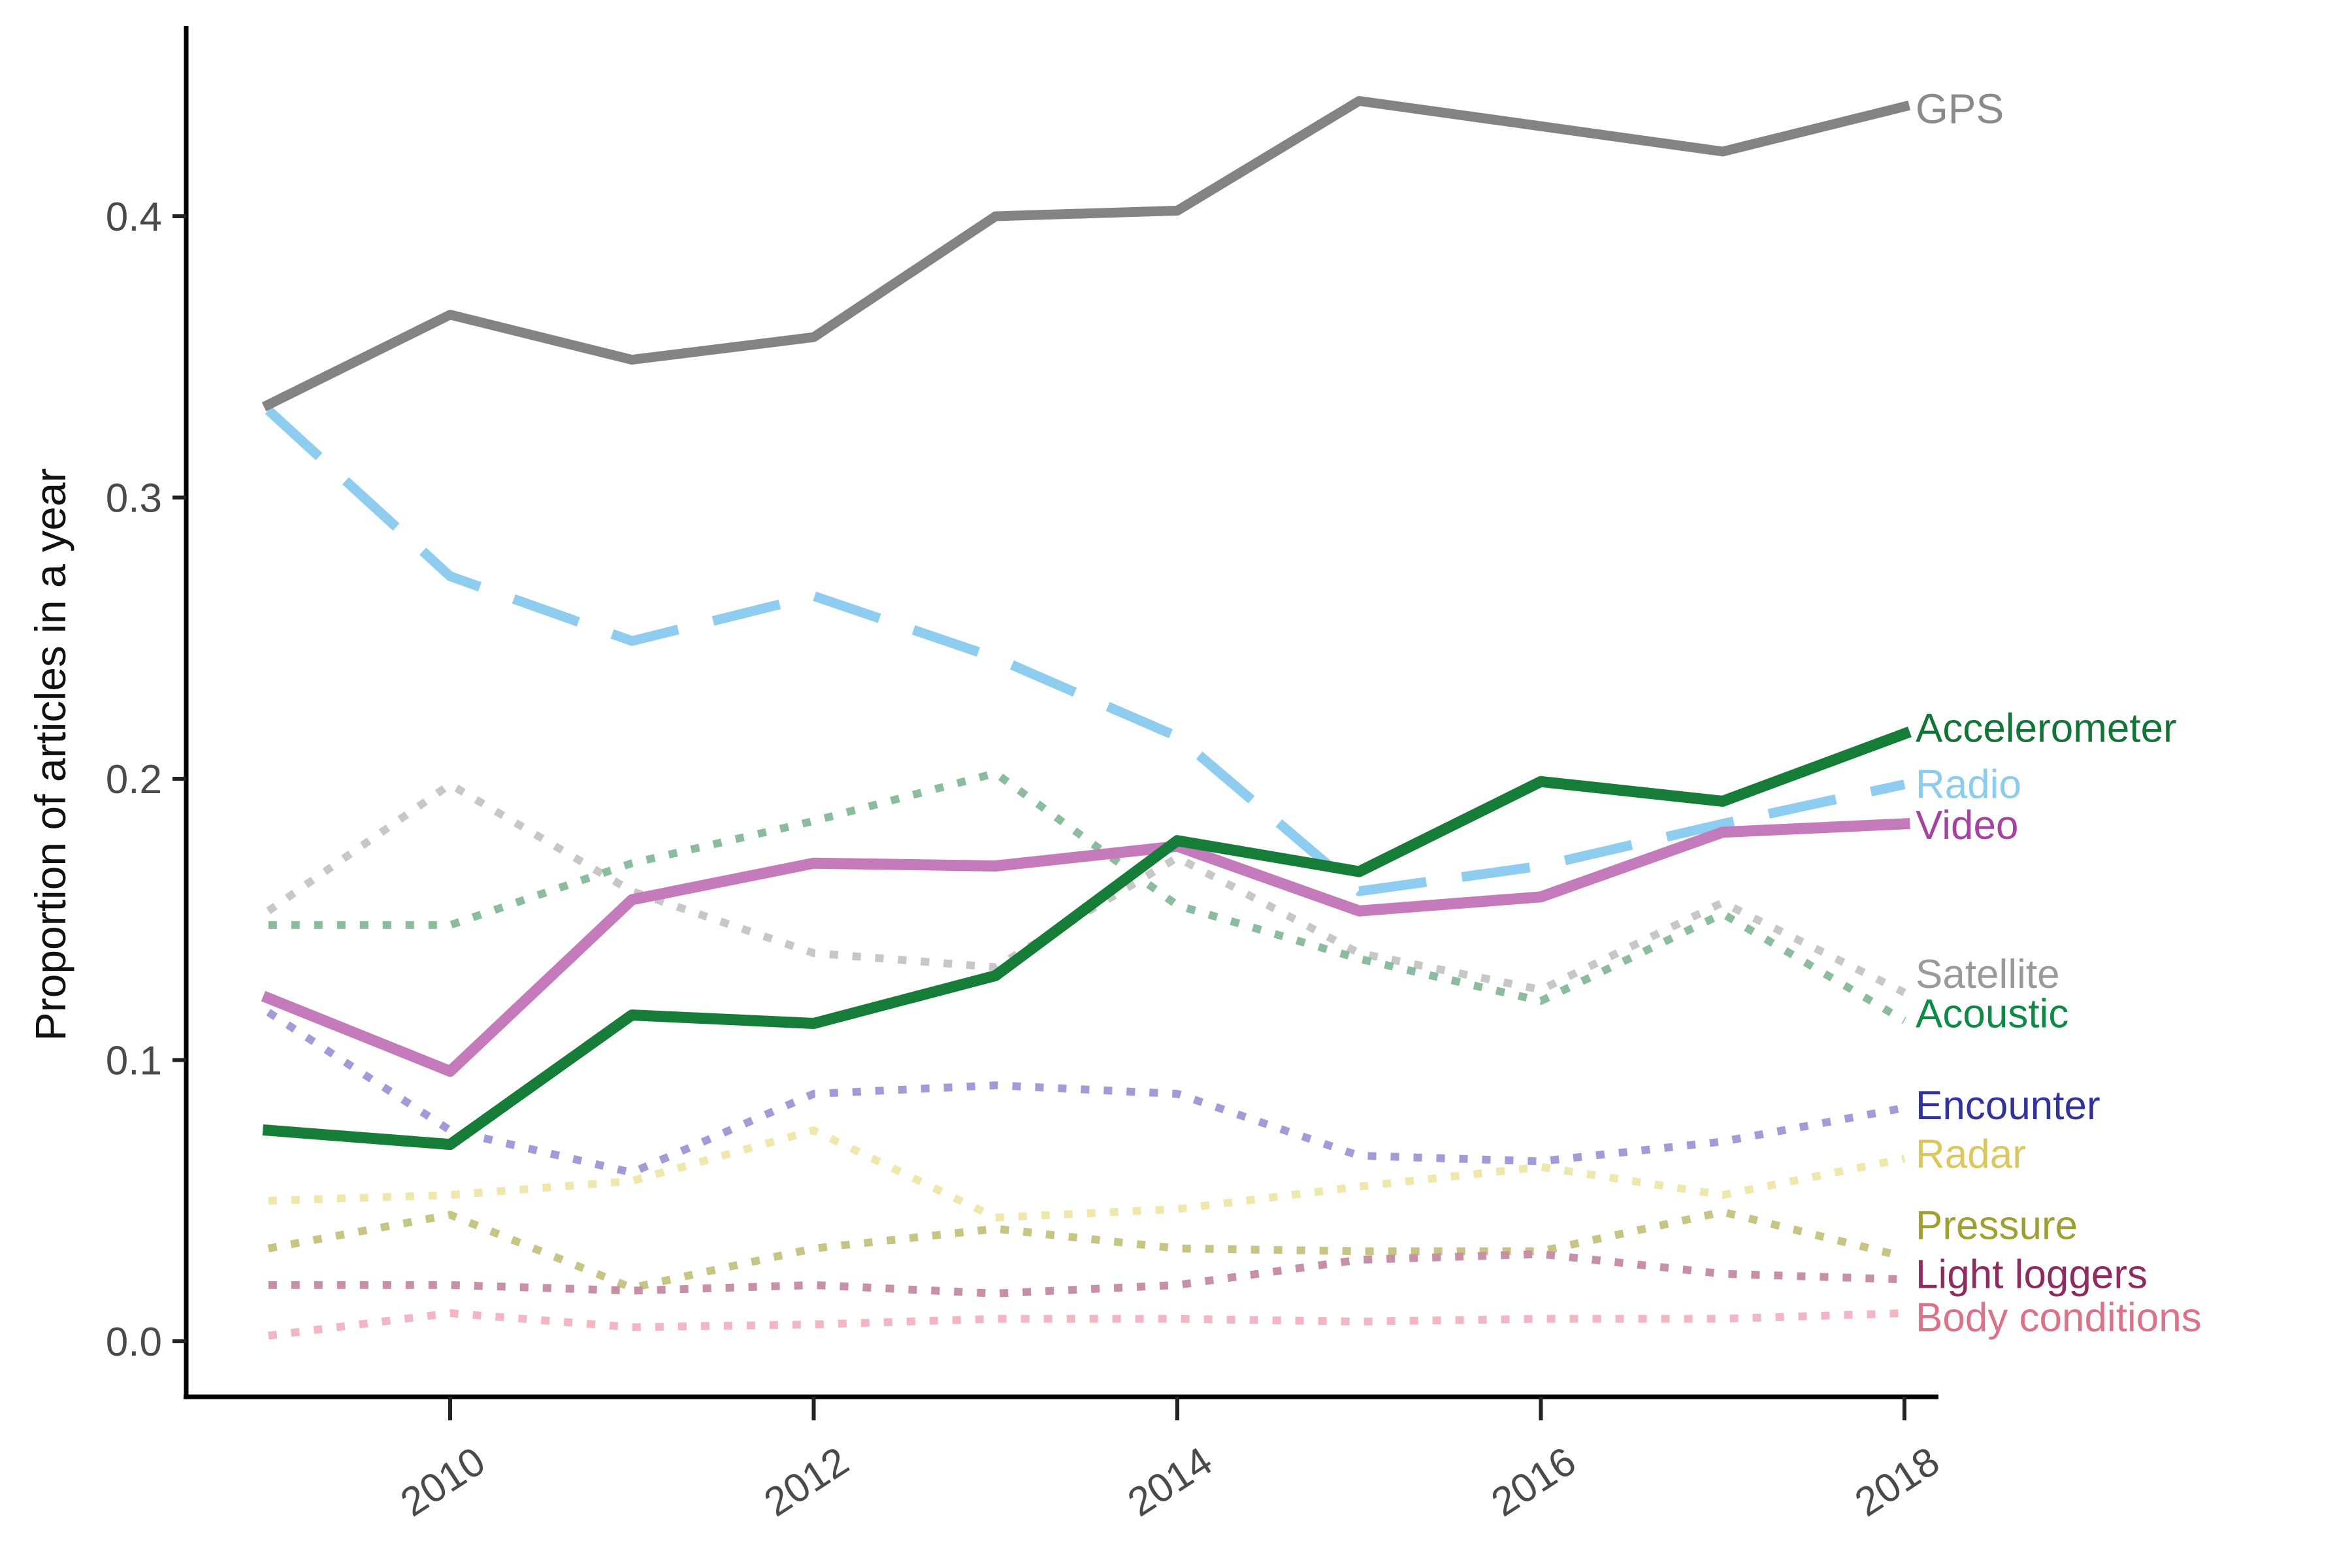 The height and width of the screenshot is (1568, 2352). Describe the element at coordinates (1988, 974) in the screenshot. I see `series-label-satellite: Satellite` at that location.